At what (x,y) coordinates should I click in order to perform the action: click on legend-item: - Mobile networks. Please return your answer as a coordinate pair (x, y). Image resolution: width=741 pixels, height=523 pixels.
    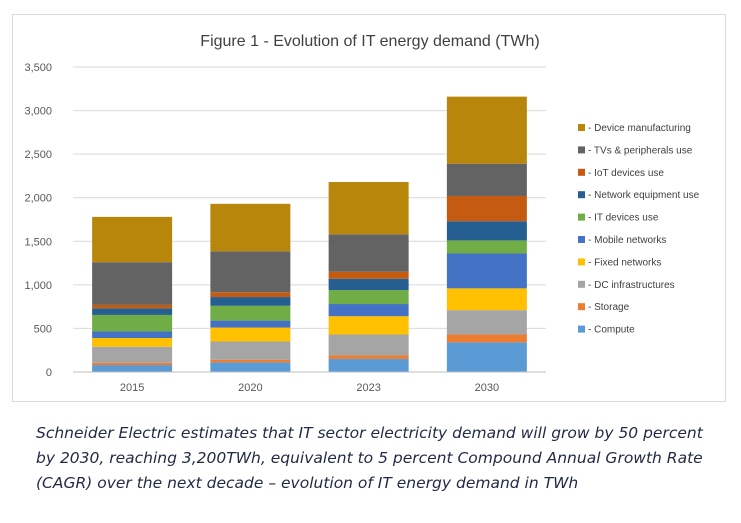
    Looking at the image, I should click on (622, 240).